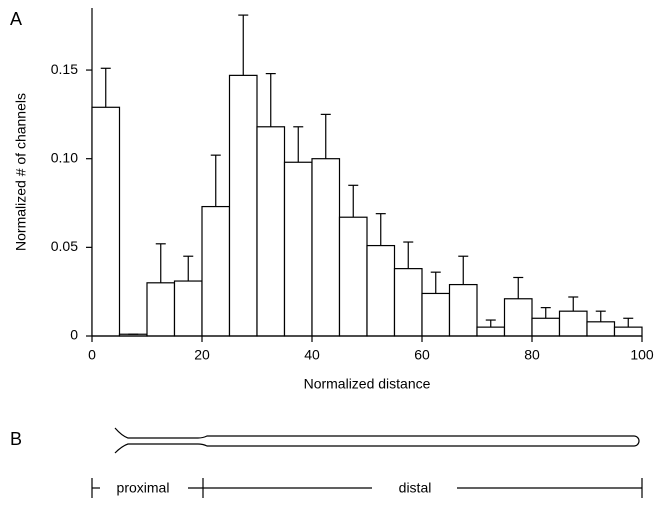 This screenshot has height=508, width=661. Describe the element at coordinates (422, 355) in the screenshot. I see `x-tick-label: 60` at that location.